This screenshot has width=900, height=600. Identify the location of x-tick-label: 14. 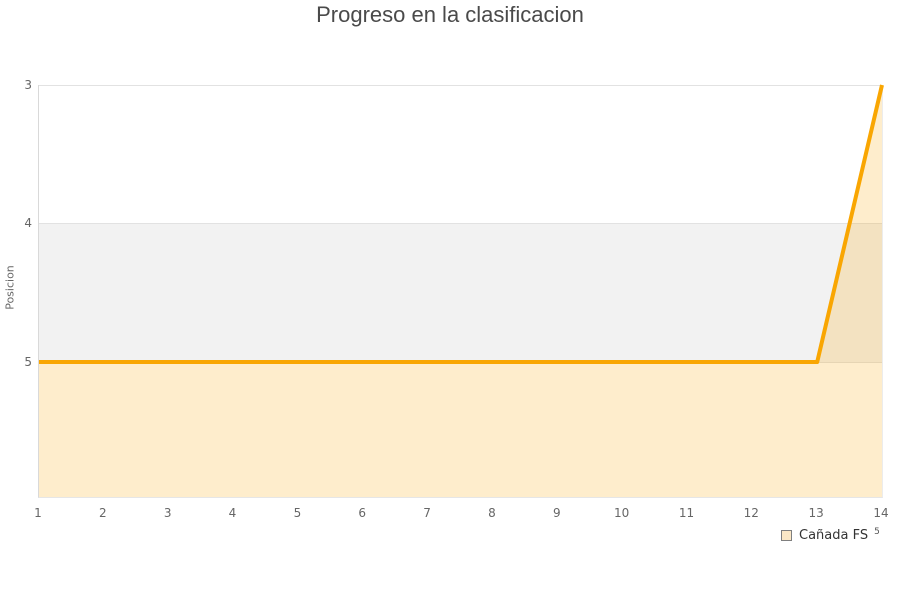
(881, 513).